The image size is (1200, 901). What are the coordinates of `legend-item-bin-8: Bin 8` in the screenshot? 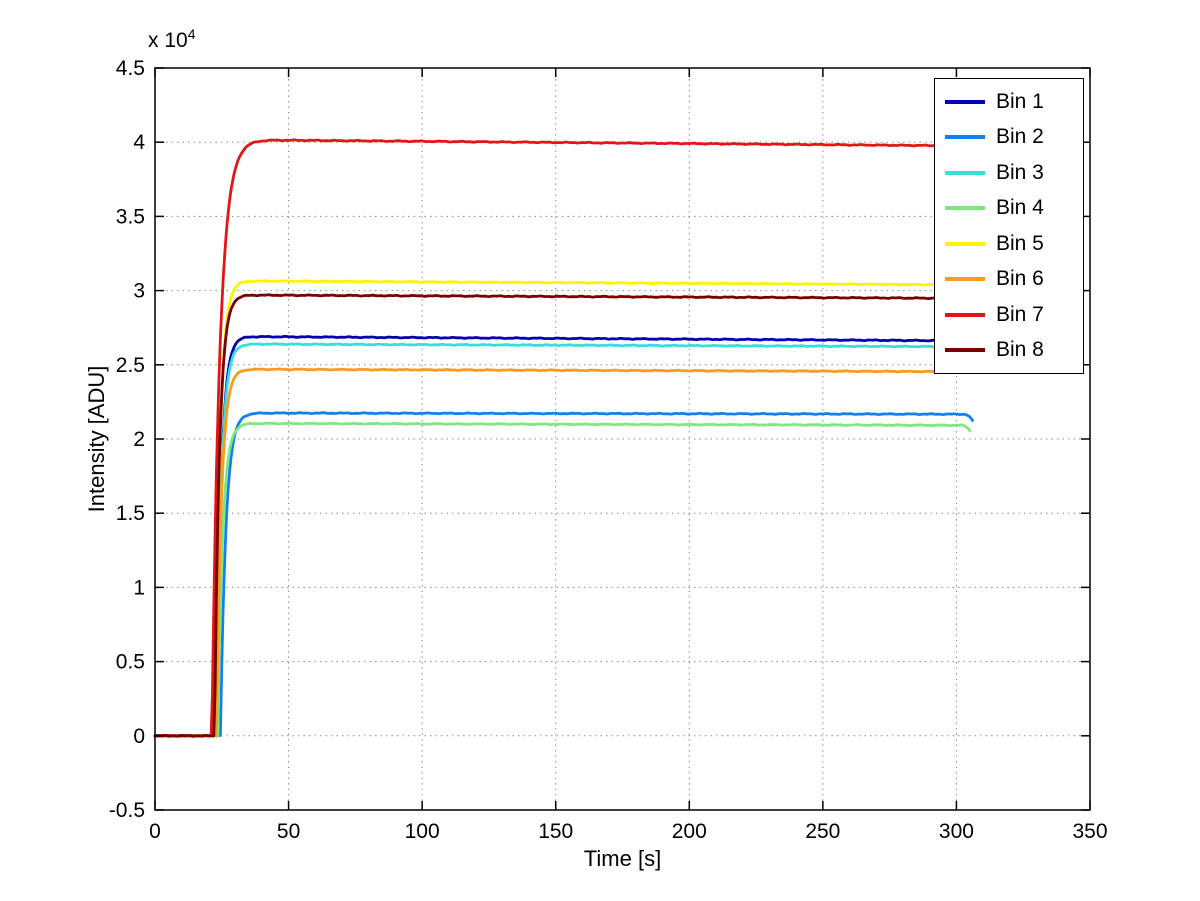 It's located at (1010, 351).